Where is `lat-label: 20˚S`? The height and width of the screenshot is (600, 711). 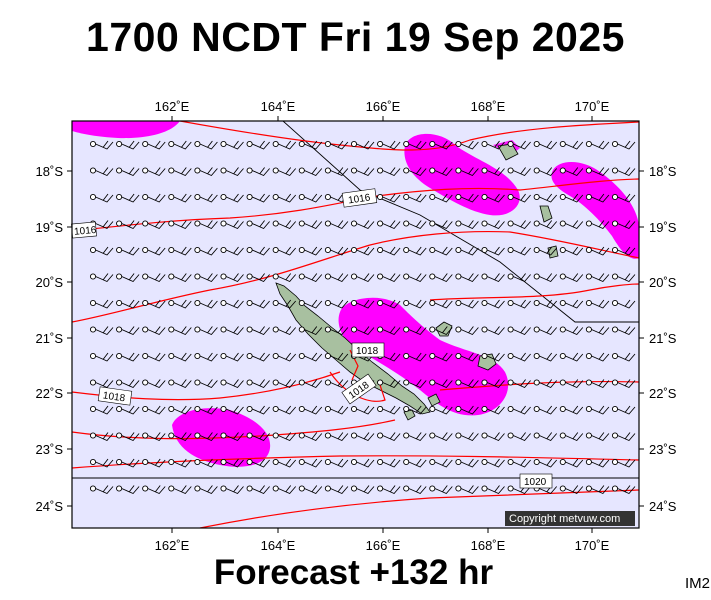 lat-label: 20˚S is located at coordinates (50, 282).